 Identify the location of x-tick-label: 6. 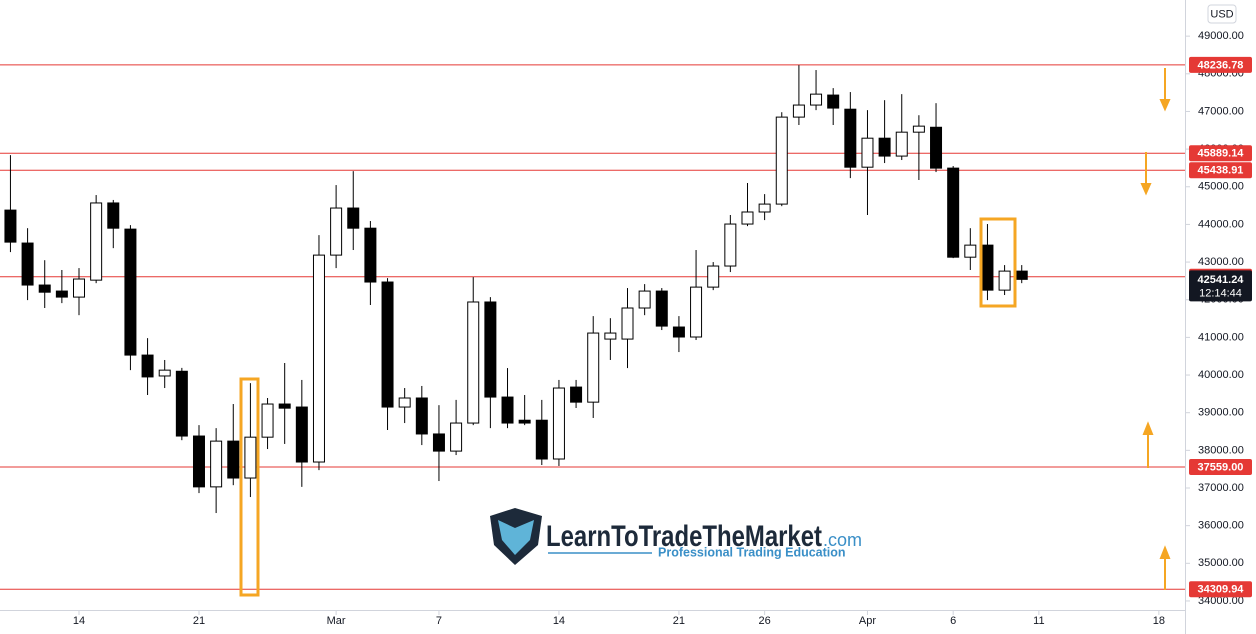
(953, 621).